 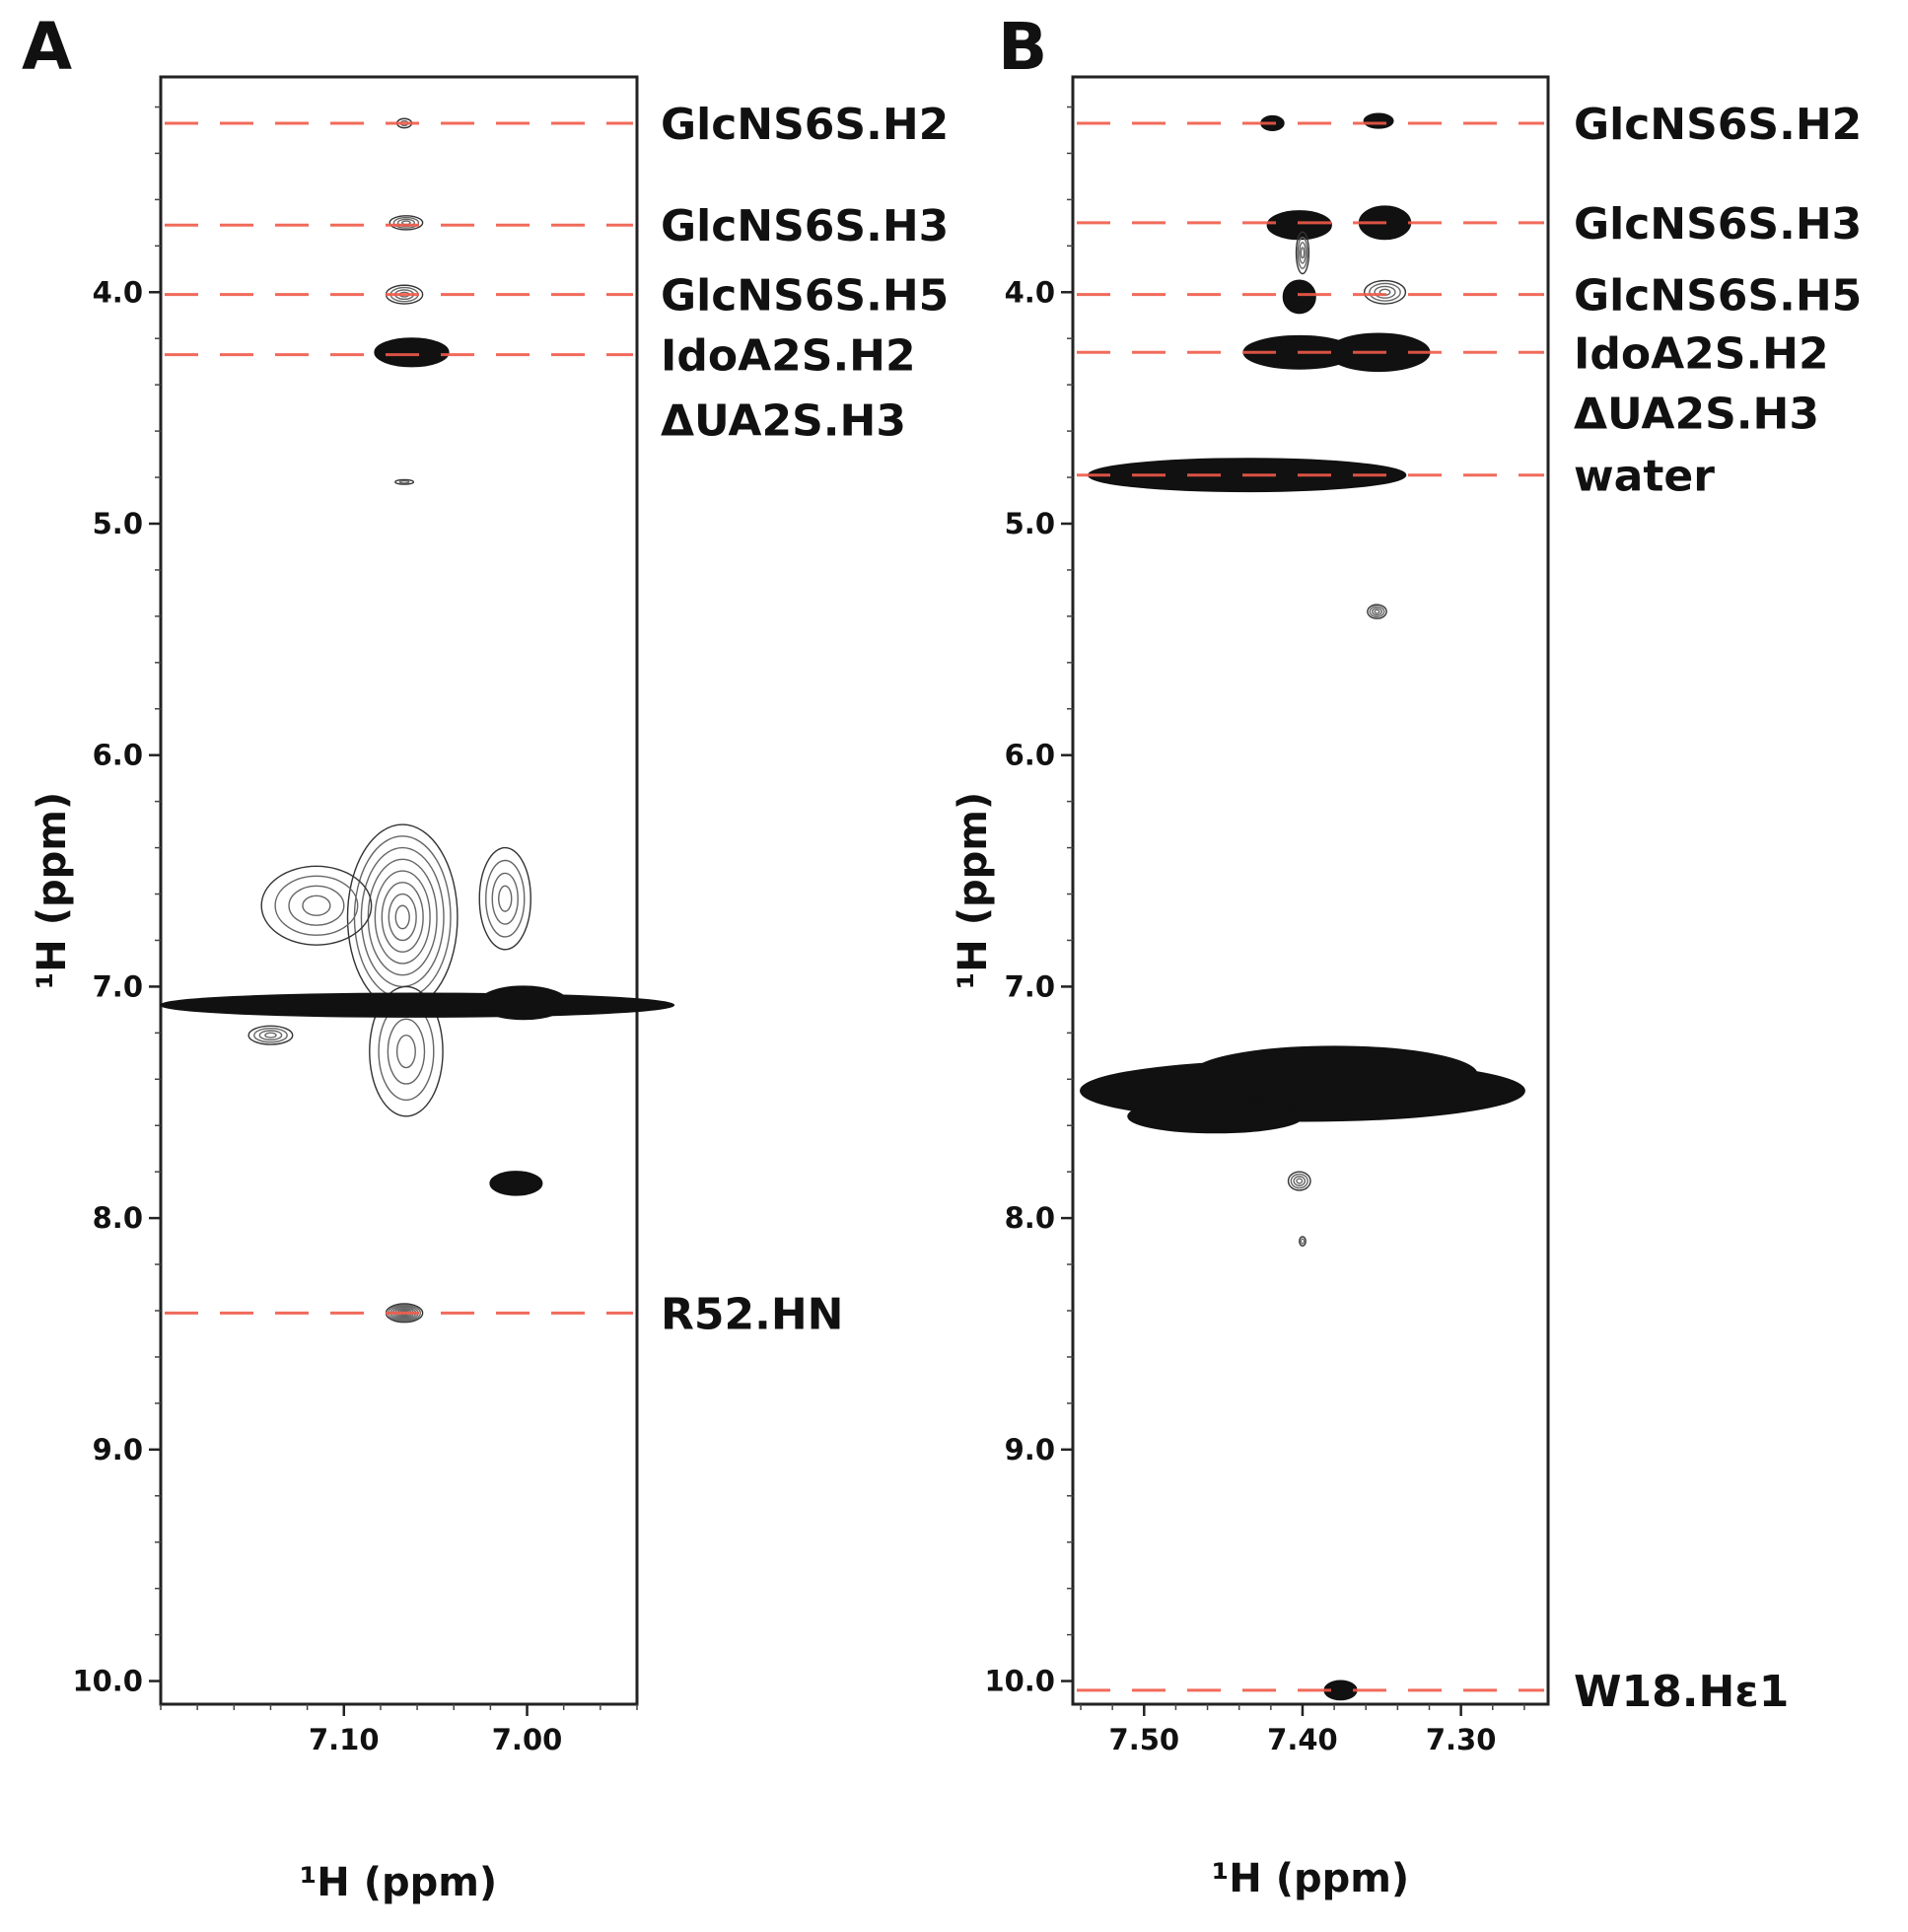 I want to click on panel-a-x-tick-label: 7.00, so click(x=527, y=1740).